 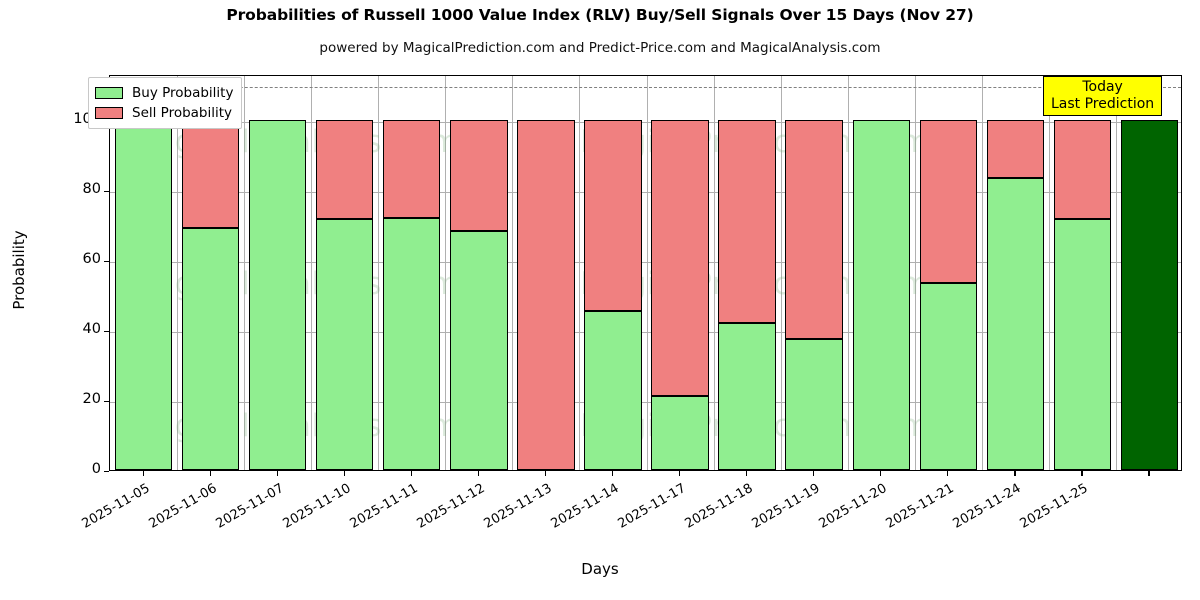 What do you see at coordinates (91, 188) in the screenshot?
I see `y-axis-tick-label: 80` at bounding box center [91, 188].